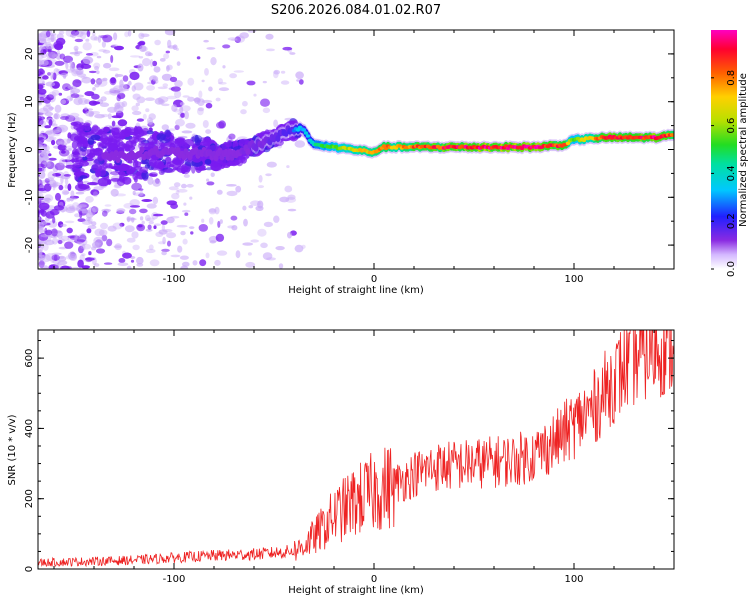  What do you see at coordinates (731, 221) in the screenshot?
I see `colorbar-tick-label: 0.2` at bounding box center [731, 221].